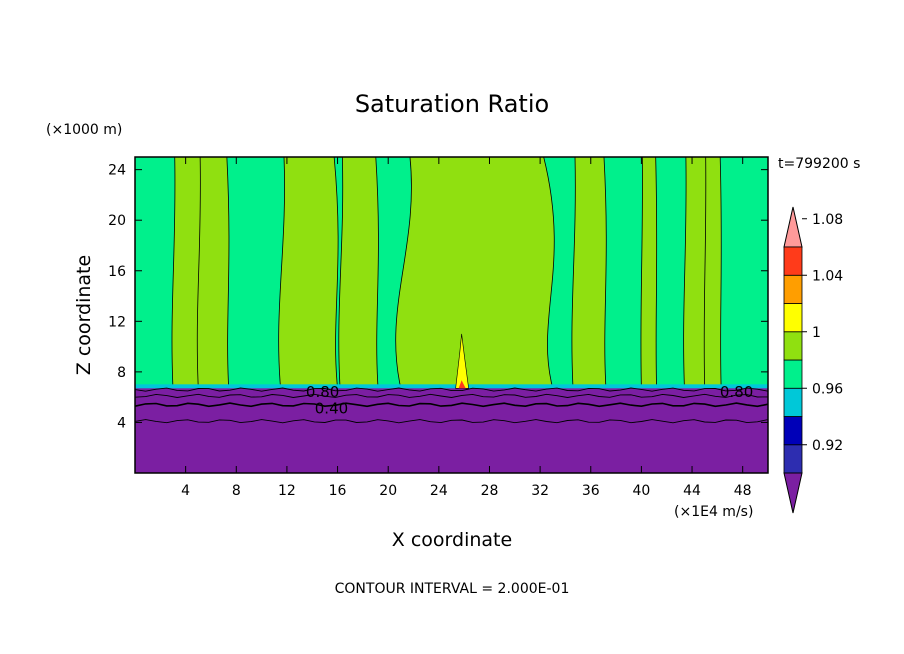 This screenshot has width=904, height=654. Describe the element at coordinates (84, 130) in the screenshot. I see `y-unit-label: (×1000 m)` at that location.